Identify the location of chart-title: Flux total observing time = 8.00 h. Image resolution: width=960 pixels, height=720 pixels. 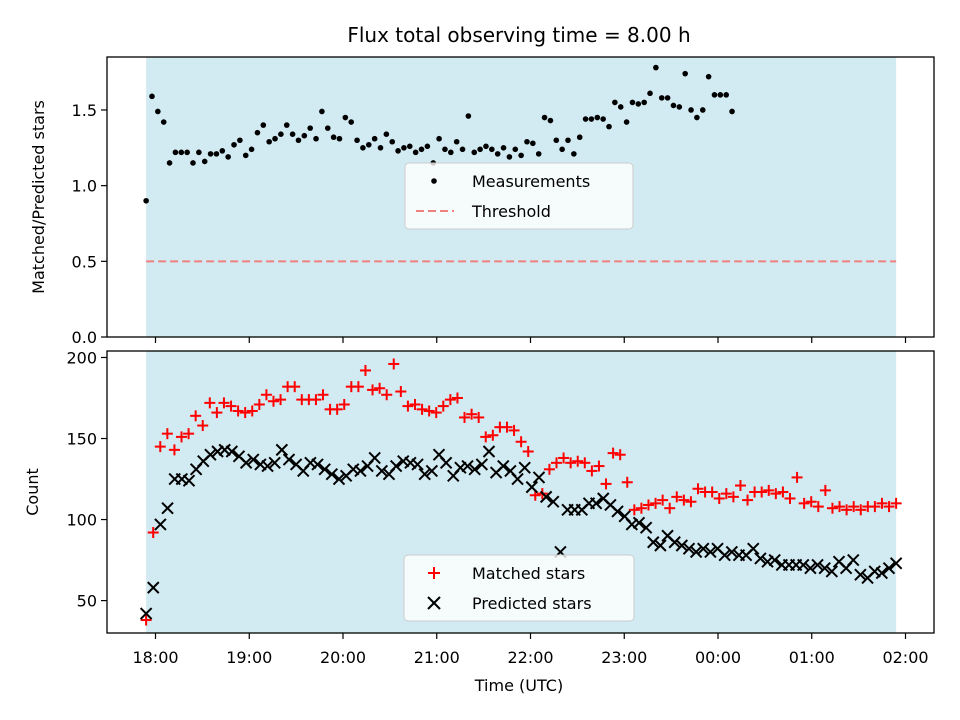
(518, 35).